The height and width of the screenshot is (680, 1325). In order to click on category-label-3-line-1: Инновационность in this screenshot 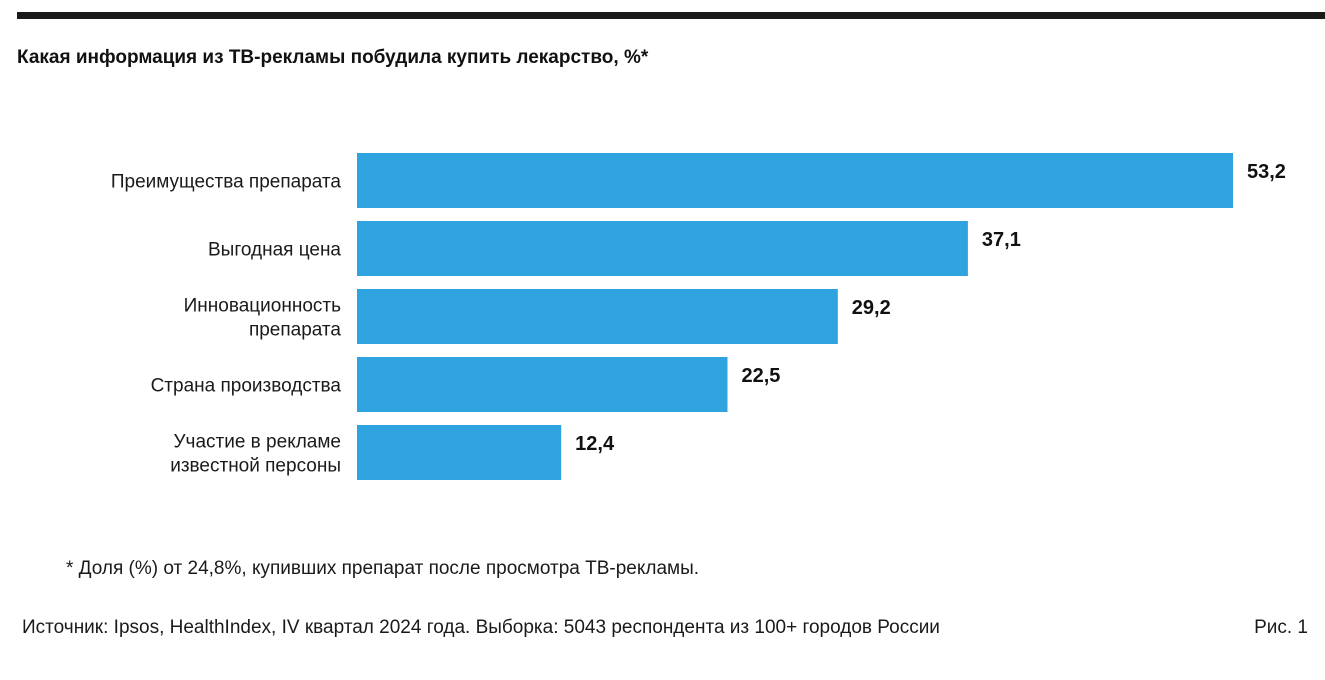, I will do `click(262, 306)`.